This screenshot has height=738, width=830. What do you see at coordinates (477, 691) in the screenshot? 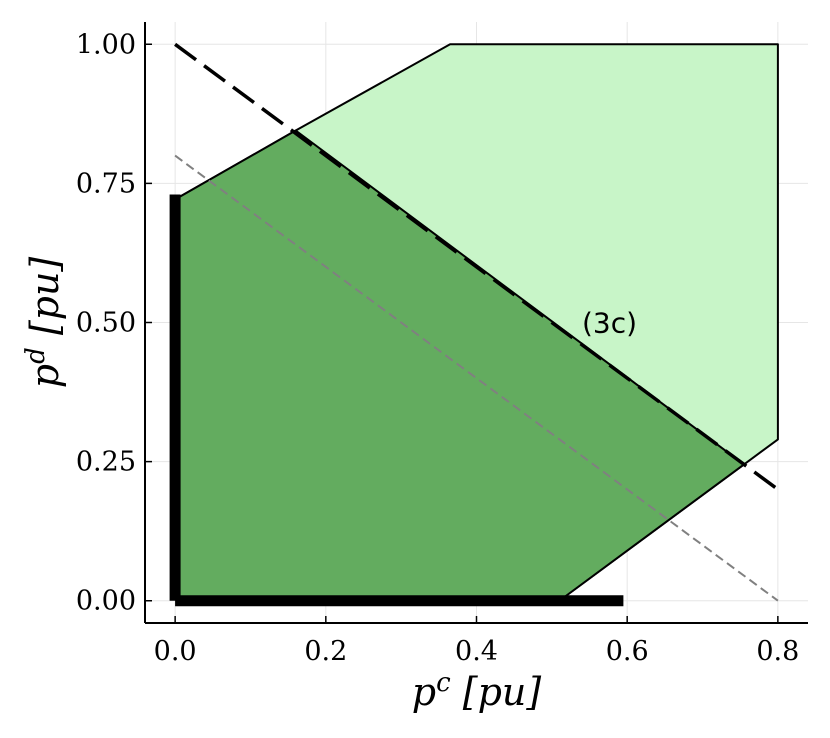
I see `x-axis-label: pc [pu]` at bounding box center [477, 691].